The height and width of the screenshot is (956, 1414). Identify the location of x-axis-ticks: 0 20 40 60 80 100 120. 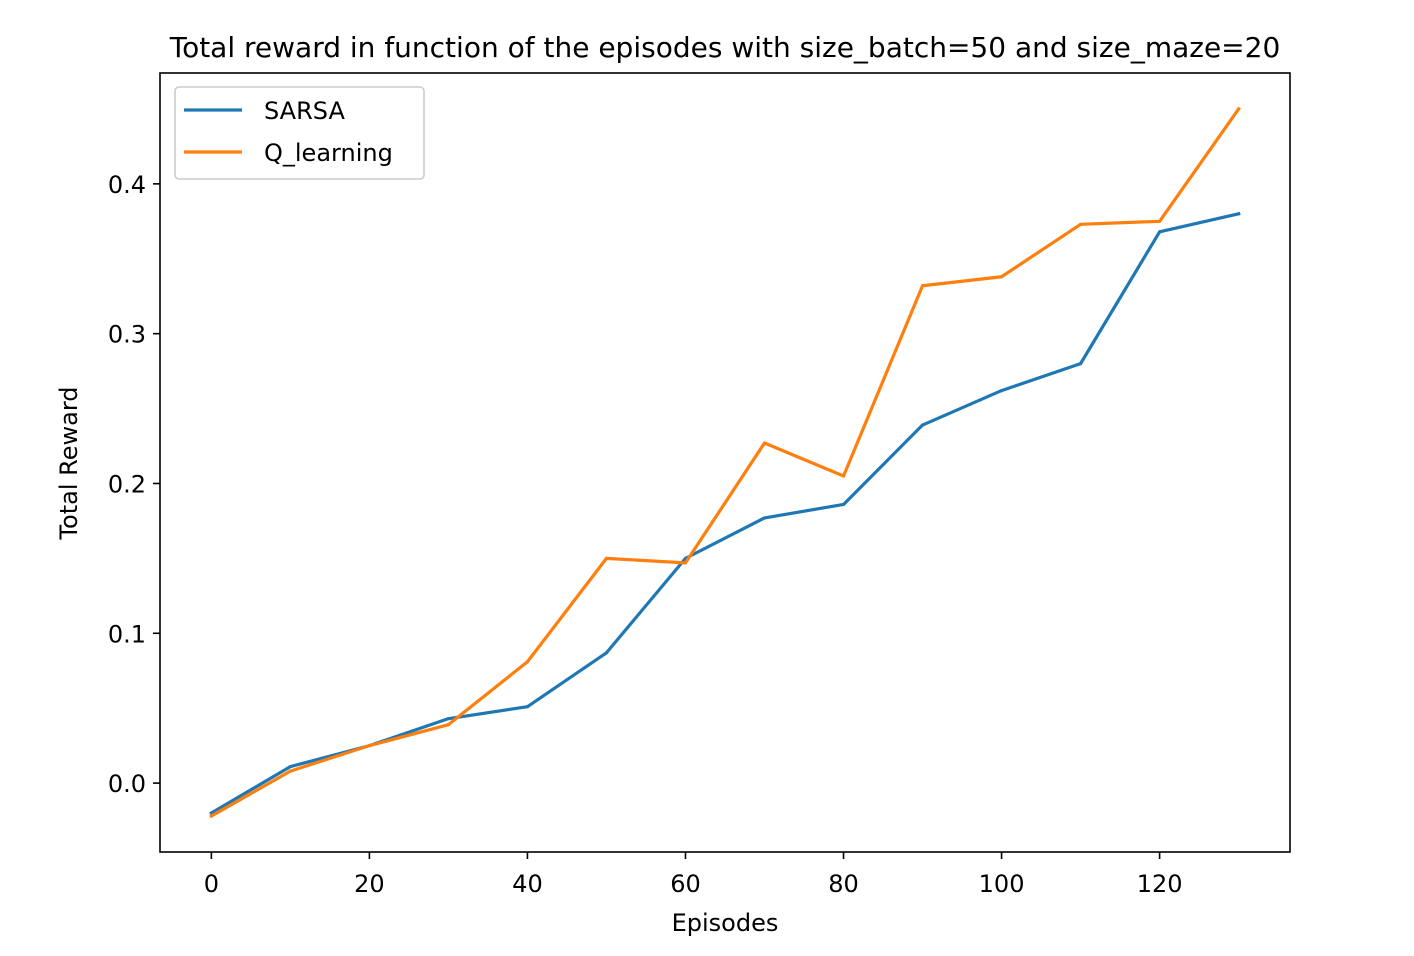
(693, 875).